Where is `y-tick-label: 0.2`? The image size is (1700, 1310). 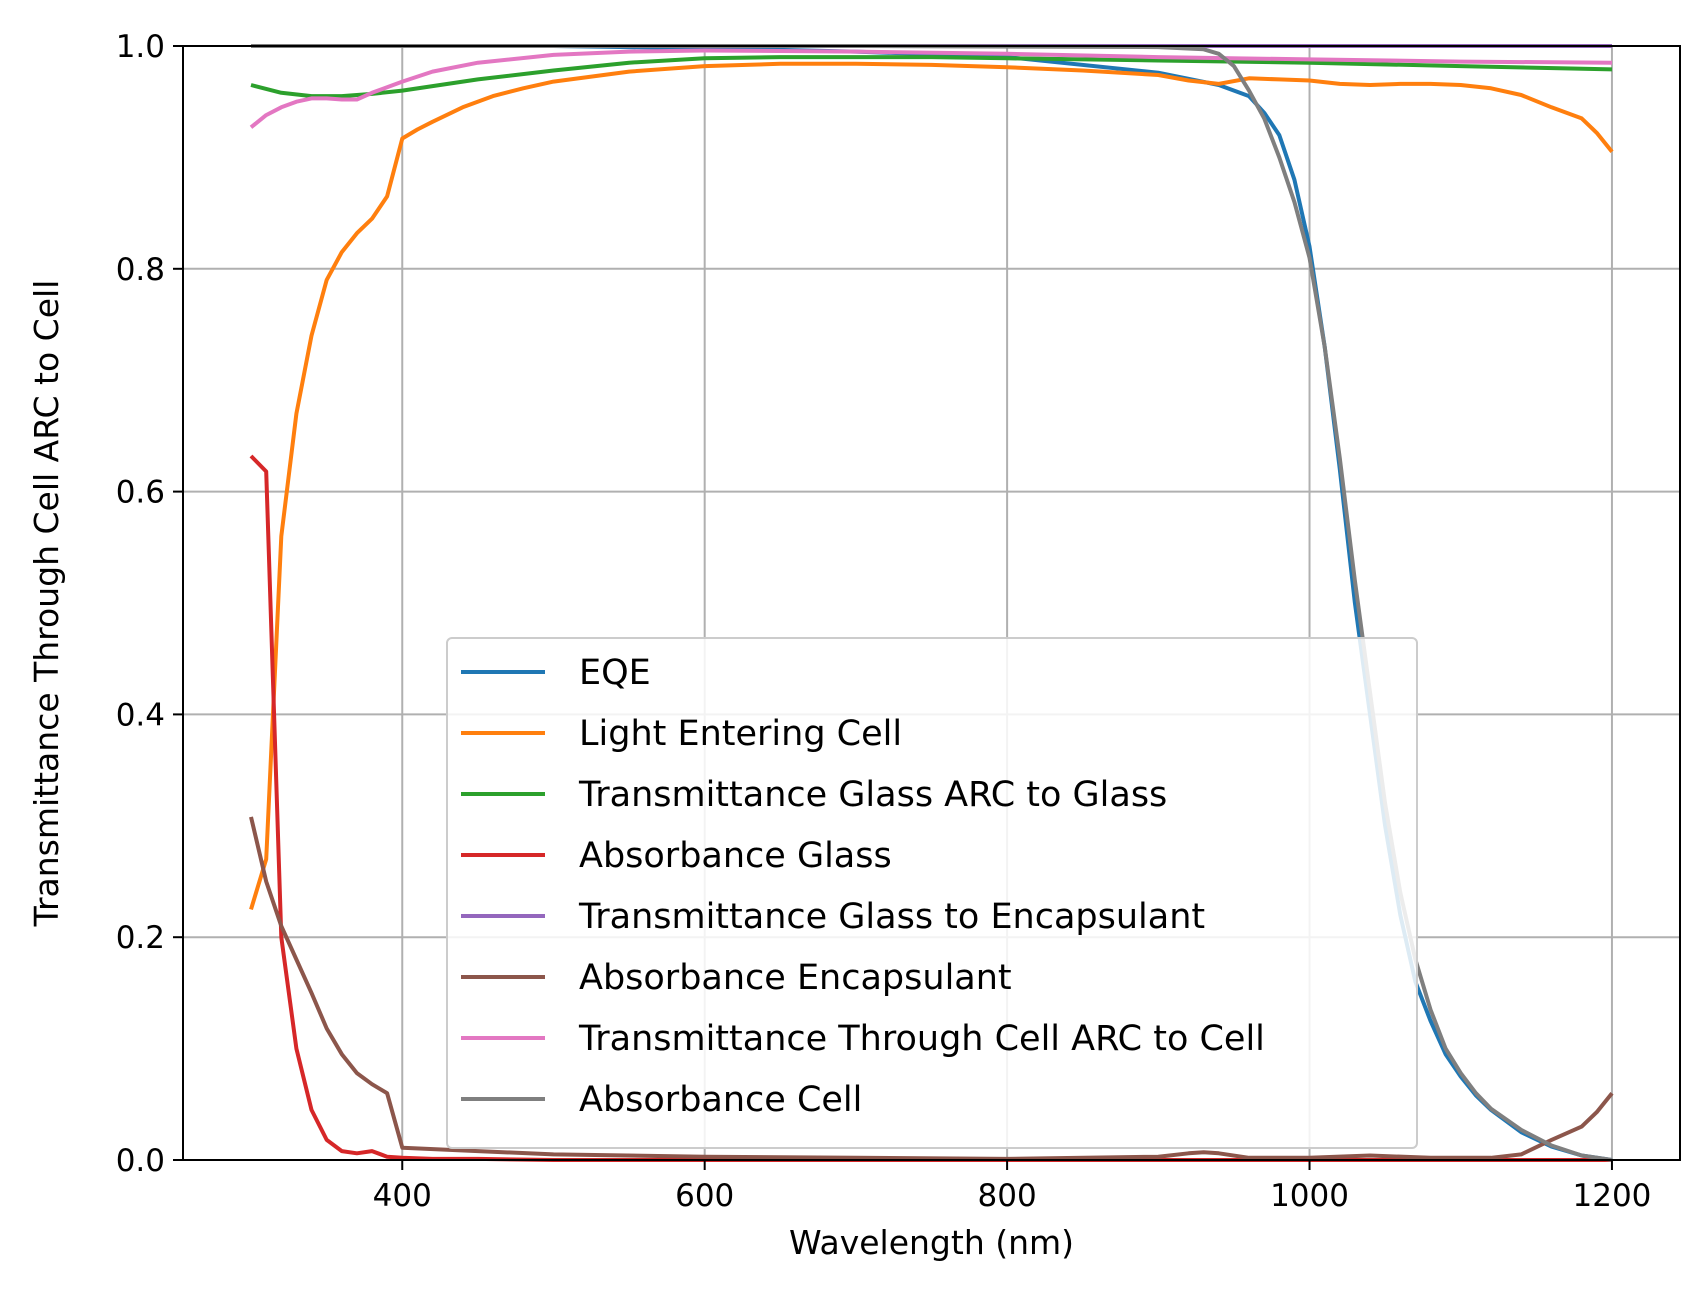 y-tick-label: 0.2 is located at coordinates (140, 938).